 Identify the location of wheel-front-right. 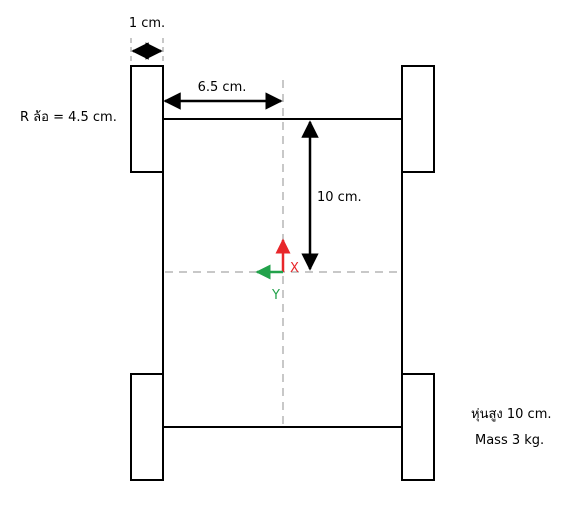
(418, 119).